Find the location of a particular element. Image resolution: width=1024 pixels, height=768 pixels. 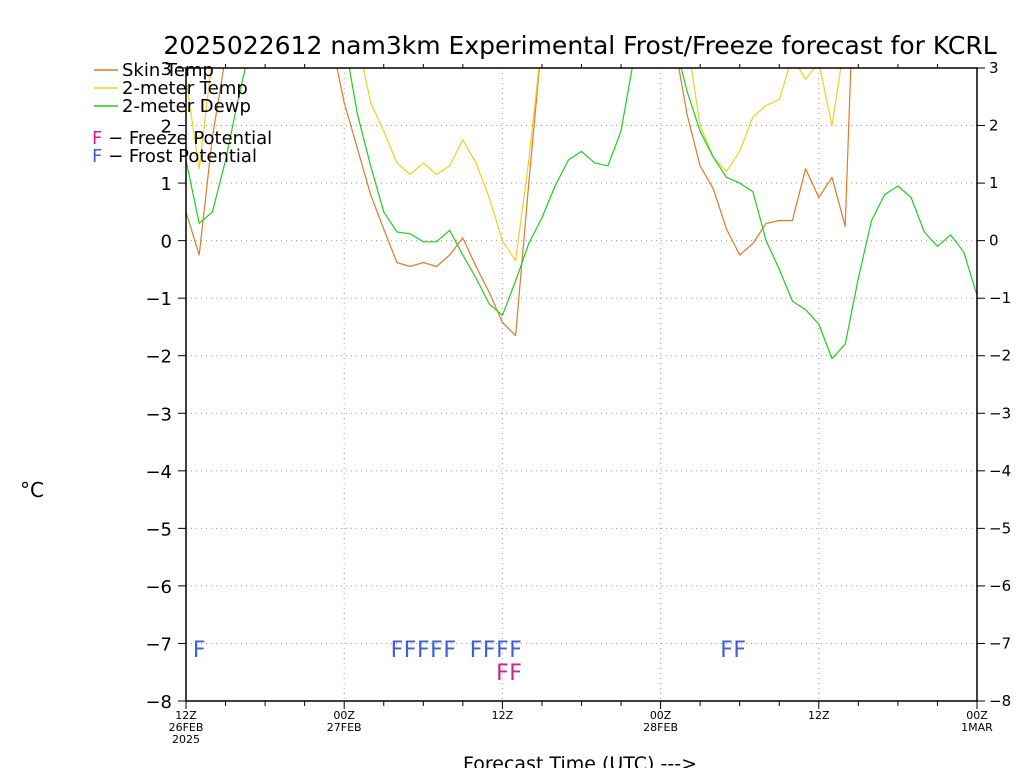

legend-label-skin-temp: Skin Temp is located at coordinates (168, 70).